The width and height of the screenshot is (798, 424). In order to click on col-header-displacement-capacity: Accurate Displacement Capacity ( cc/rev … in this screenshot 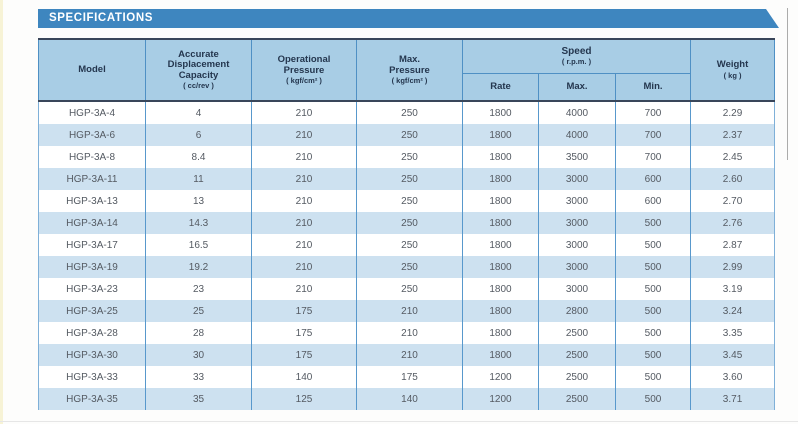, I will do `click(198, 70)`.